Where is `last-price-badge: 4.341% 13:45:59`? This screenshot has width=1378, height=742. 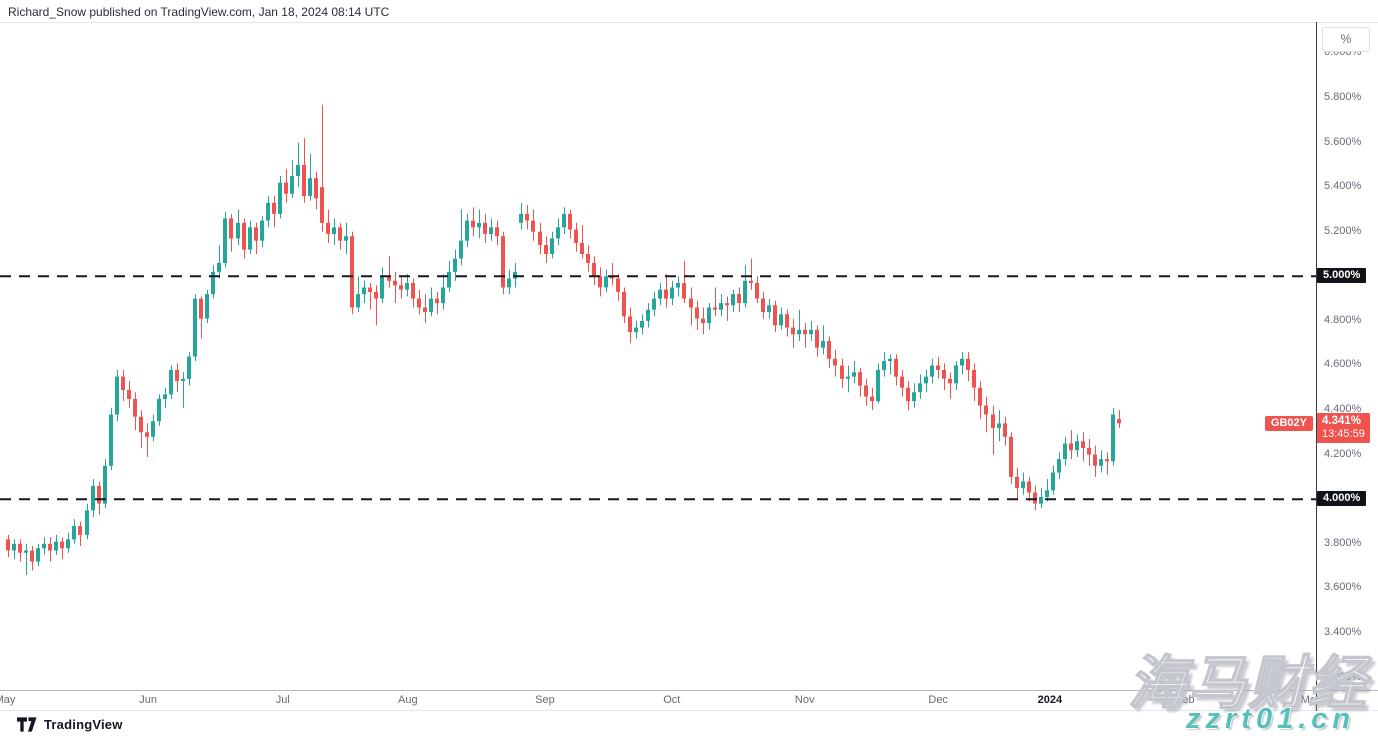 last-price-badge: 4.341% 13:45:59 is located at coordinates (1343, 428).